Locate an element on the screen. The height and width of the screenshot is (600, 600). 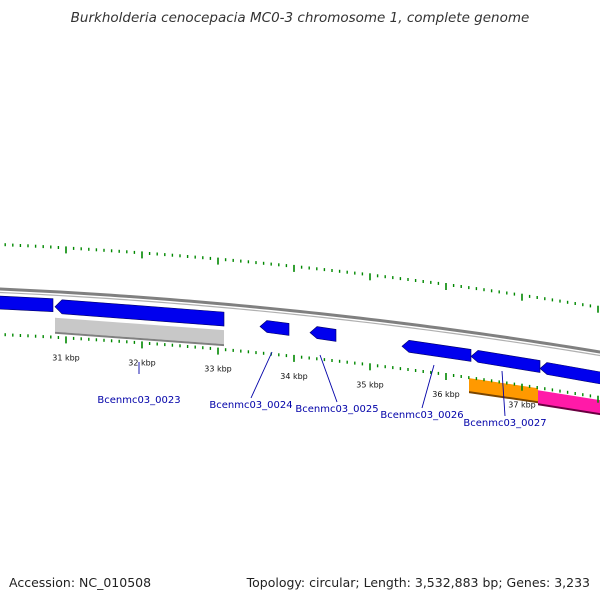
backbone-line-inner is located at coordinates (300, 324).